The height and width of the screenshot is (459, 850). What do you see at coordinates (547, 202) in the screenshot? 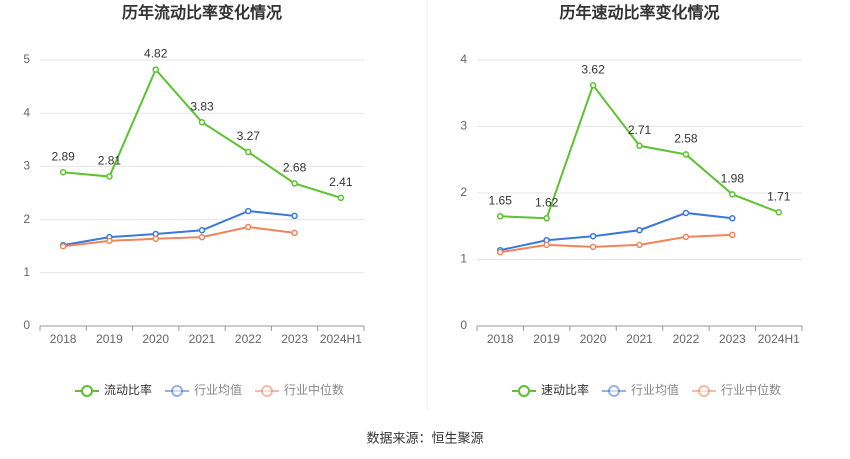
I see `data-label: 1.62` at bounding box center [547, 202].